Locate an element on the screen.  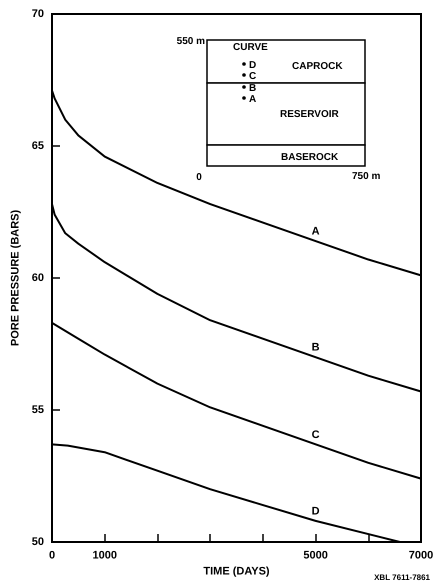
annotation: 750 m is located at coordinates (366, 176).